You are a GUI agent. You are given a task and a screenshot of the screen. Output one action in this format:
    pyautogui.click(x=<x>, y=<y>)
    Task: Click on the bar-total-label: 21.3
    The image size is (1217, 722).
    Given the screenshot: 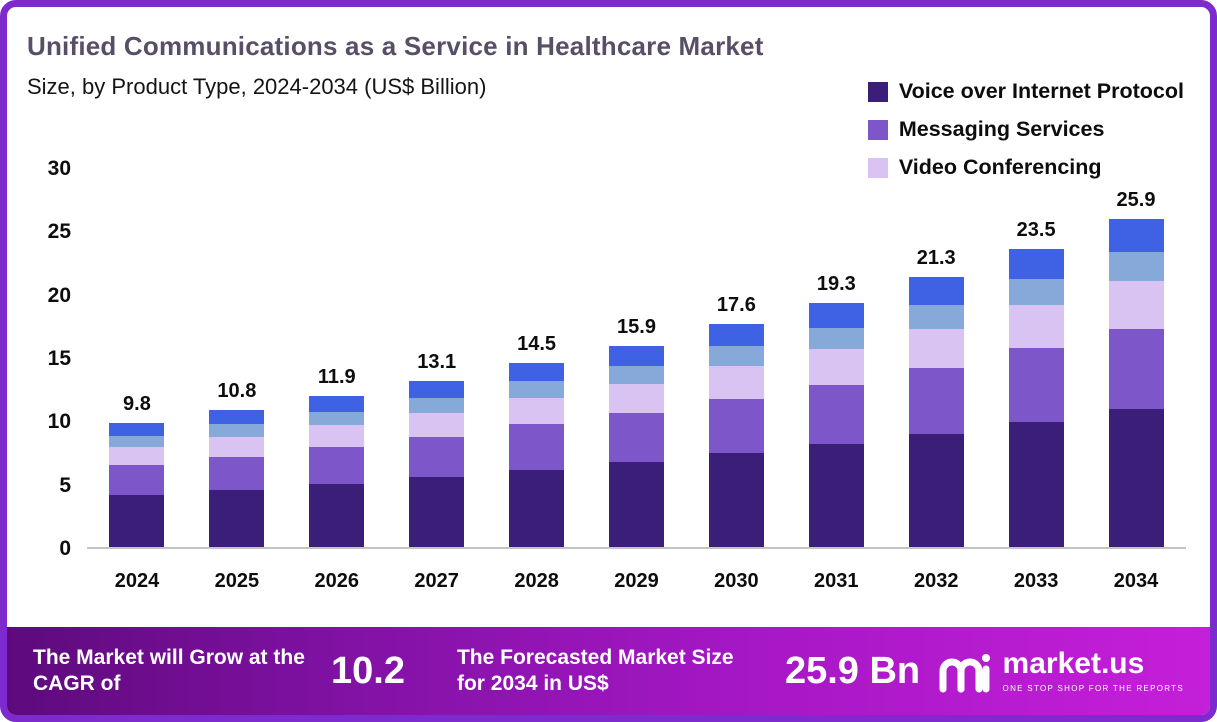 What is the action you would take?
    pyautogui.click(x=936, y=258)
    